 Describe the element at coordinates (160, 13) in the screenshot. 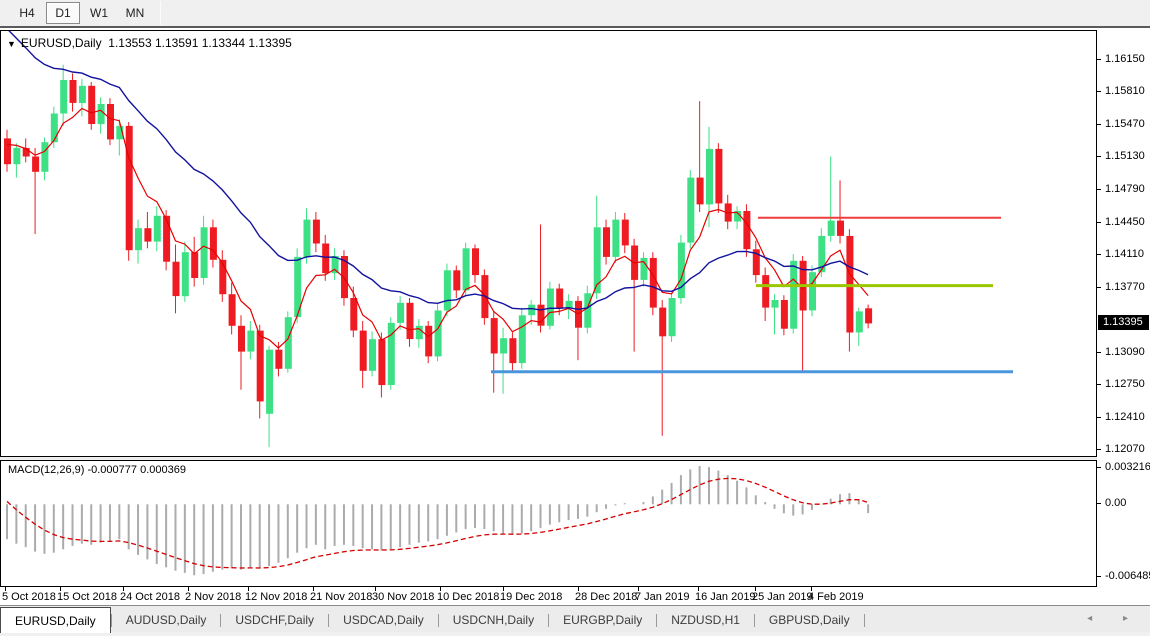

I see `toolbar-separator` at that location.